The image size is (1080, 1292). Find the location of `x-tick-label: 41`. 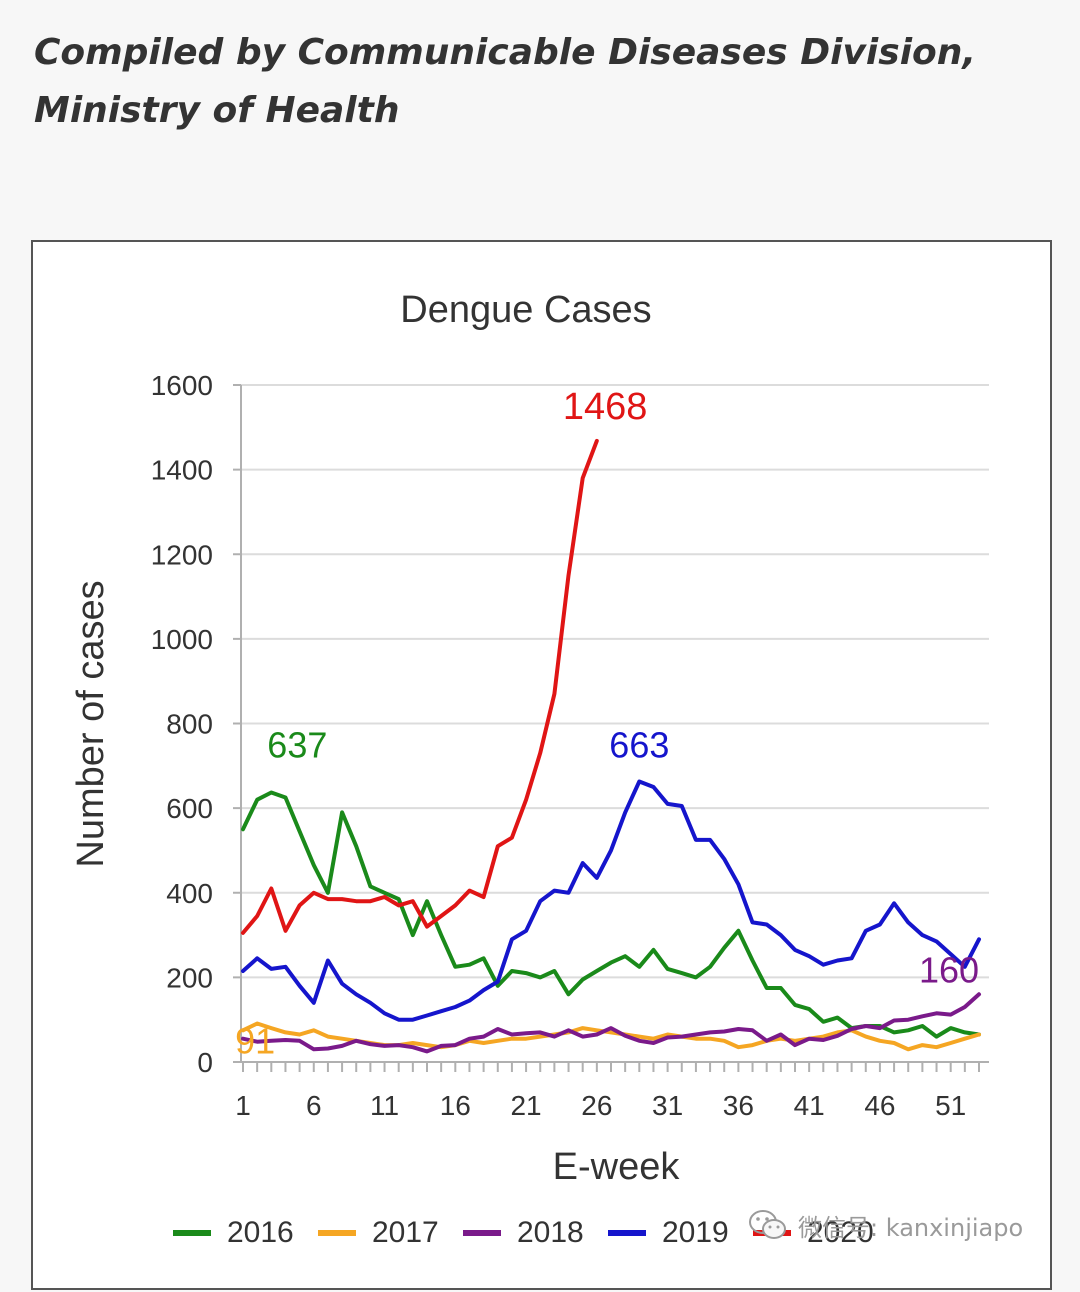

x-tick-label: 41 is located at coordinates (809, 1105).